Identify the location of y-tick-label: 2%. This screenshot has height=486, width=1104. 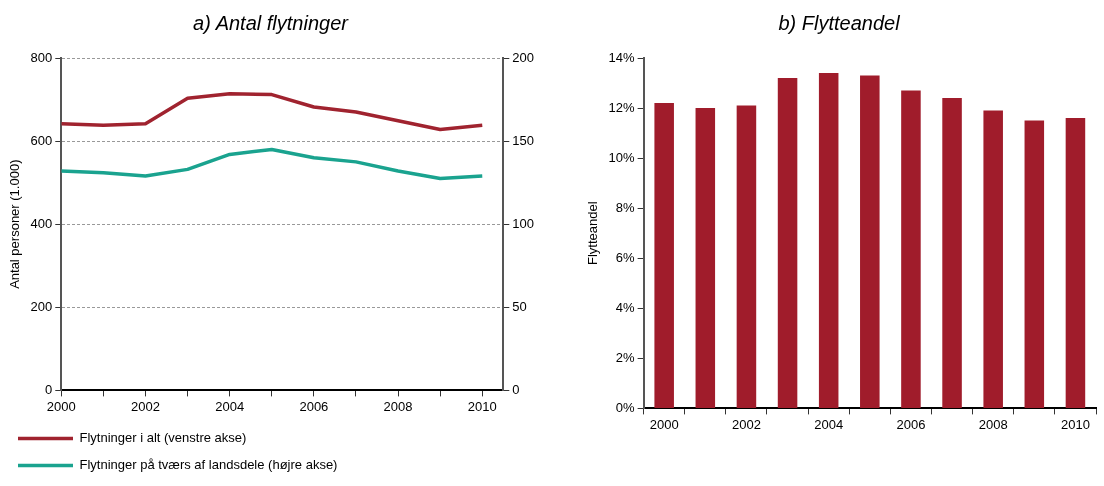
(625, 357).